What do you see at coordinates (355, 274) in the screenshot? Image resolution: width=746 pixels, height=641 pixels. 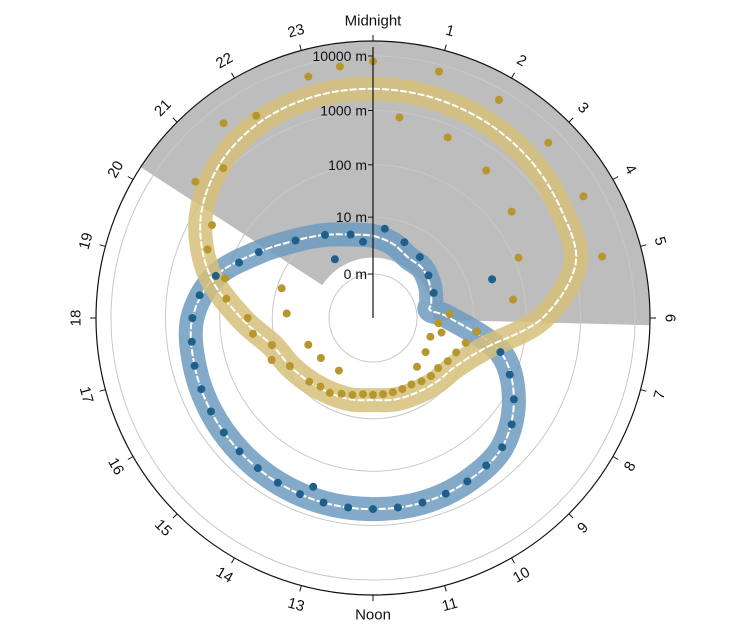 I see `radial-tick-label-0: 0 m` at bounding box center [355, 274].